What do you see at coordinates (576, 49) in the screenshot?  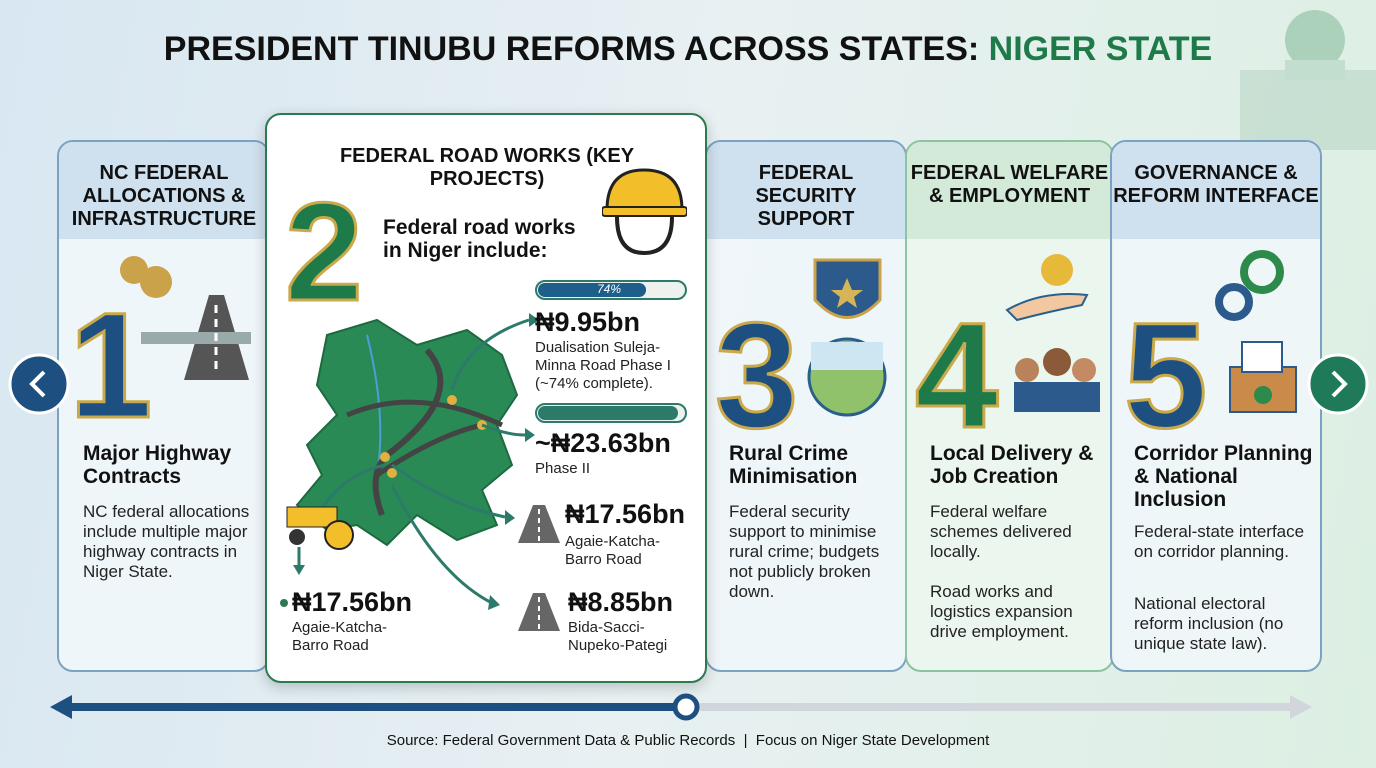 I see `title-main: PRESIDENT TINUBU REFORMS ACROSS STATES:` at bounding box center [576, 49].